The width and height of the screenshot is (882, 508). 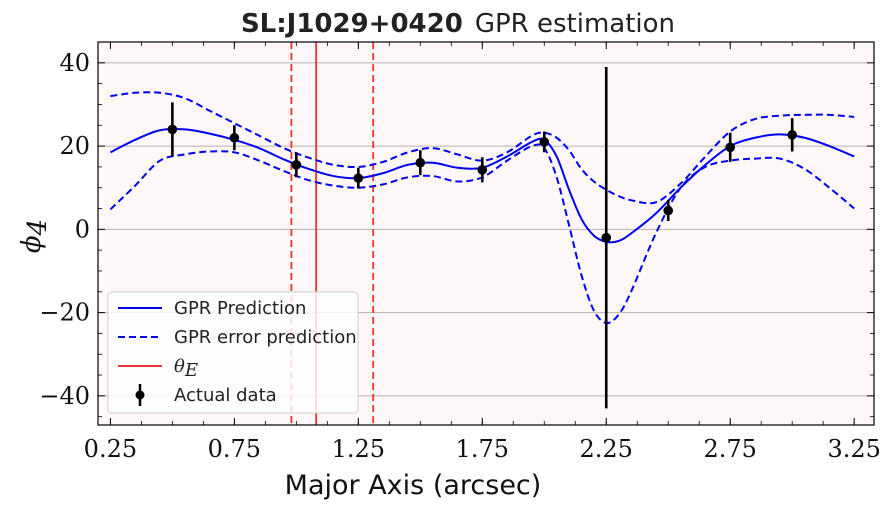 I want to click on x-tick-label-2: 1.25, so click(x=358, y=449).